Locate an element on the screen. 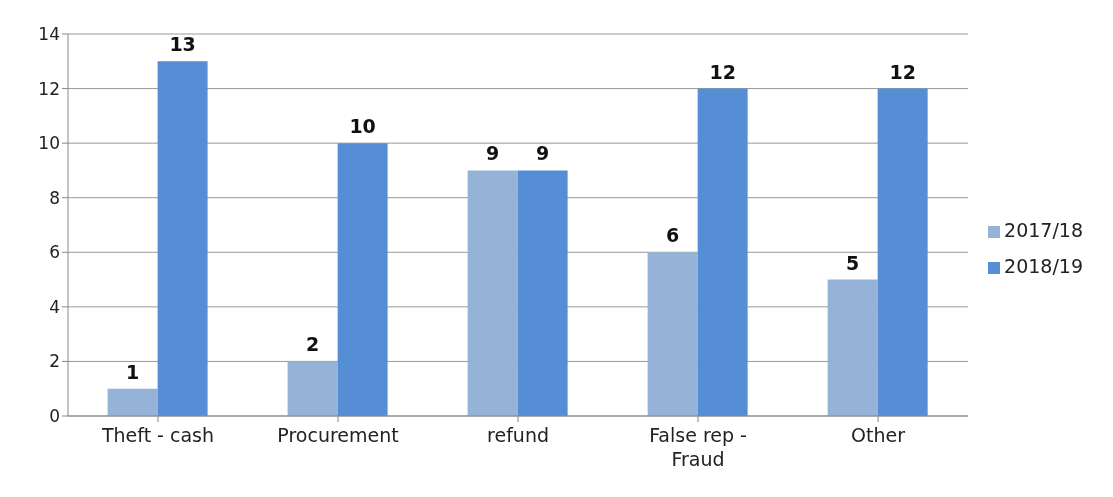 This screenshot has width=1113, height=497. data-label: 5 is located at coordinates (853, 262).